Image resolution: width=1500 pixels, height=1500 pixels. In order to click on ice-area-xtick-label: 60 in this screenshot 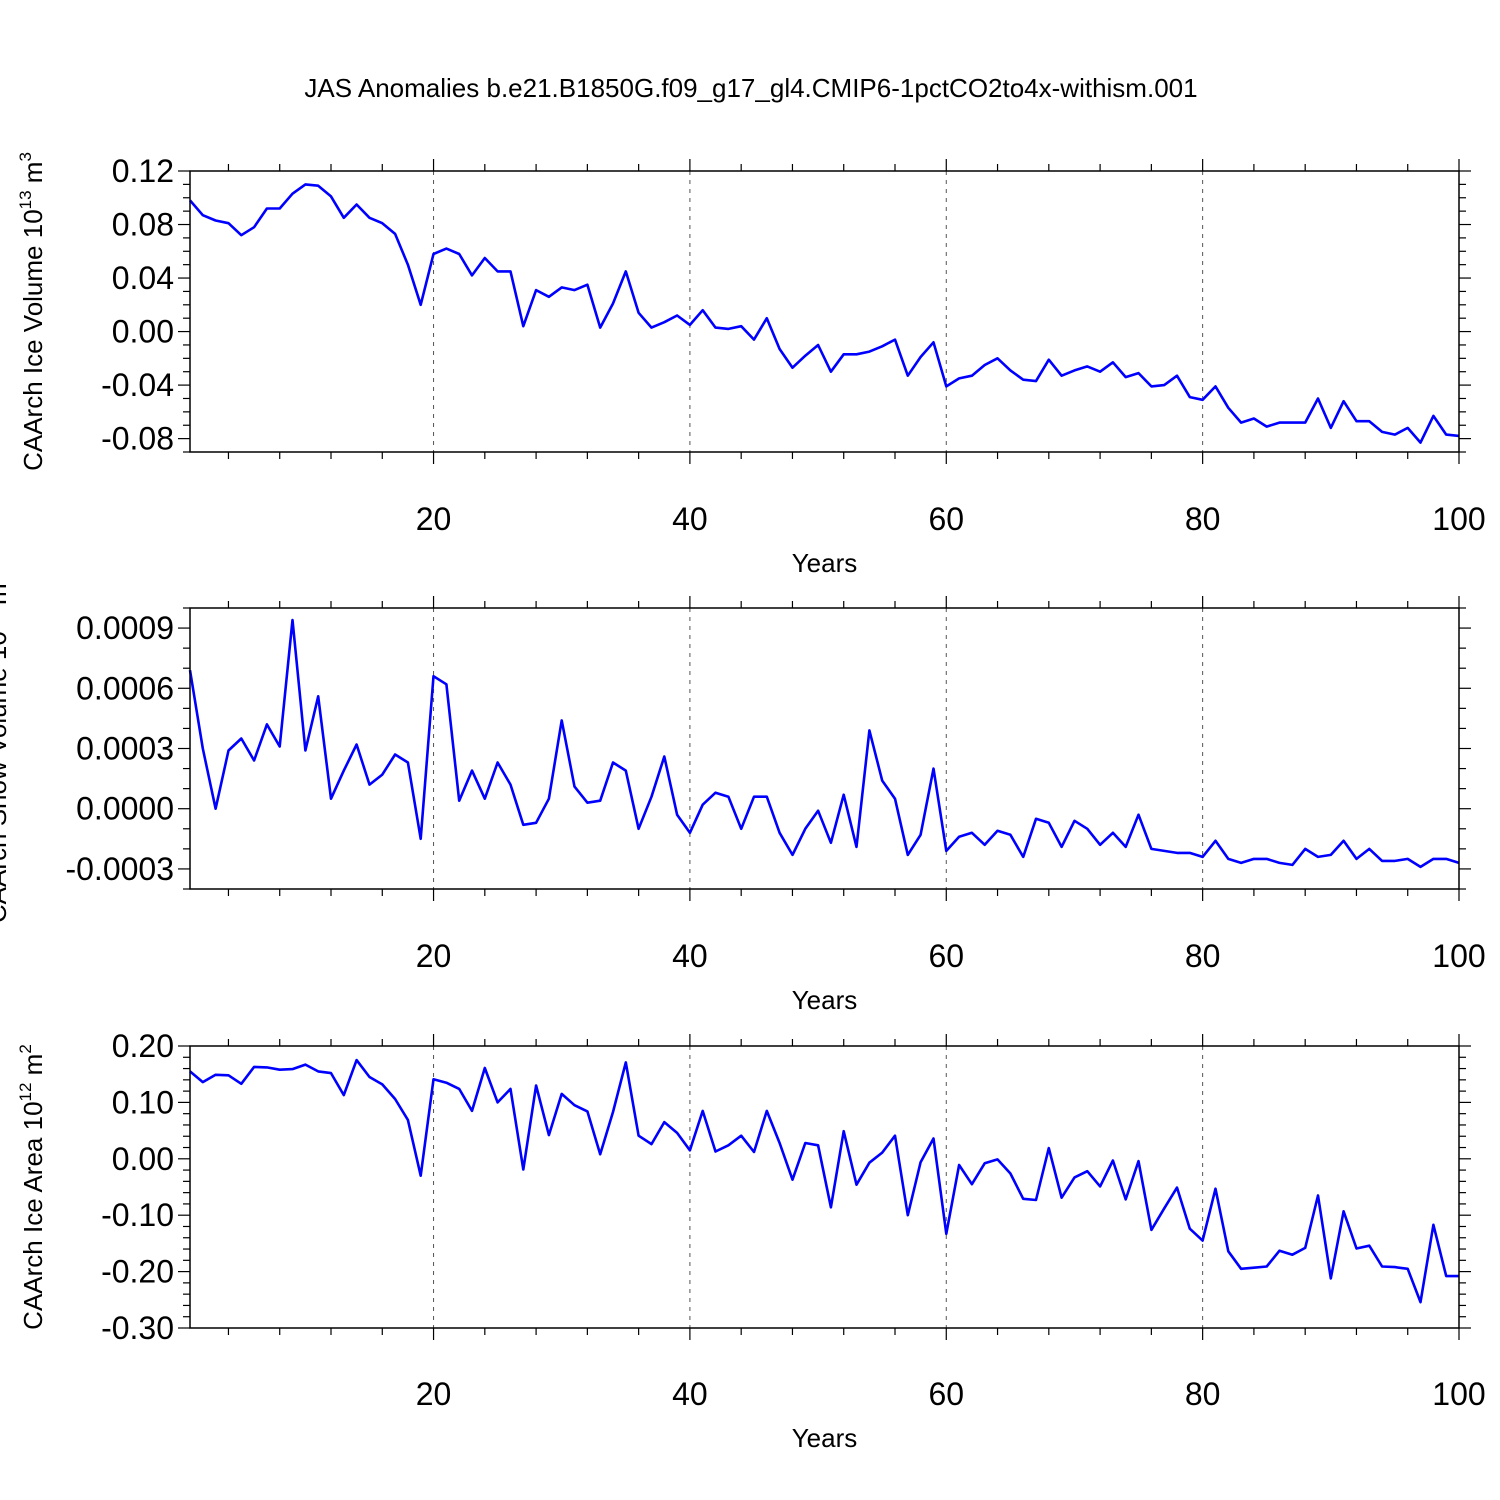, I will do `click(946, 1394)`.